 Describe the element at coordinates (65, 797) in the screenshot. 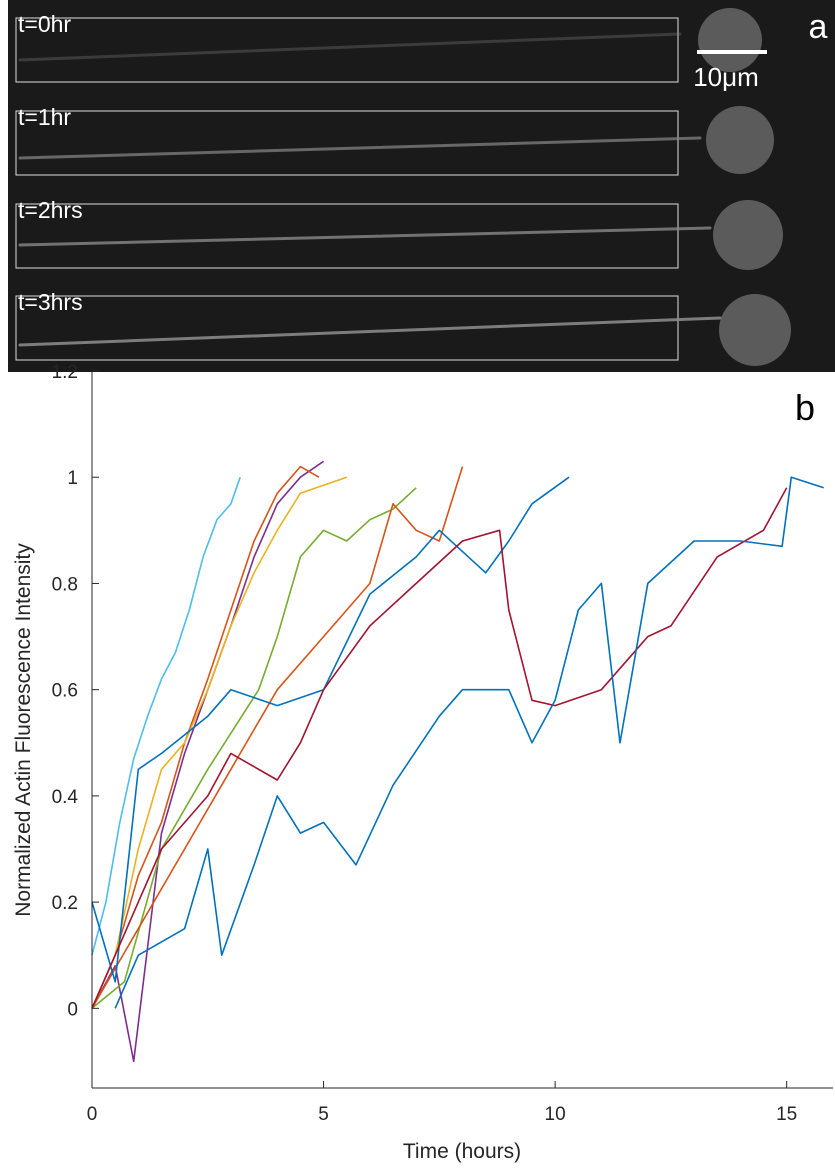

I see `y-tick-label: 0.4` at that location.